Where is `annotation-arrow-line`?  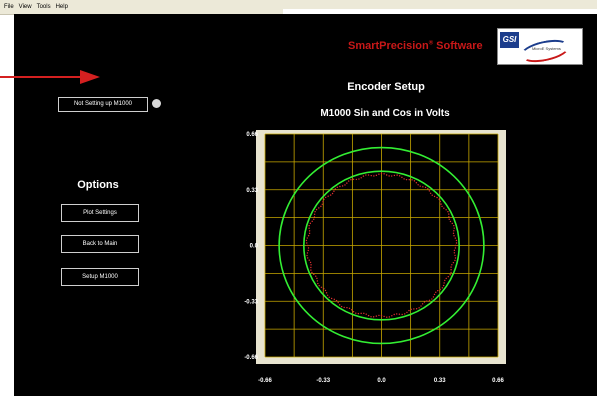
annotation-arrow-line is located at coordinates (41, 77).